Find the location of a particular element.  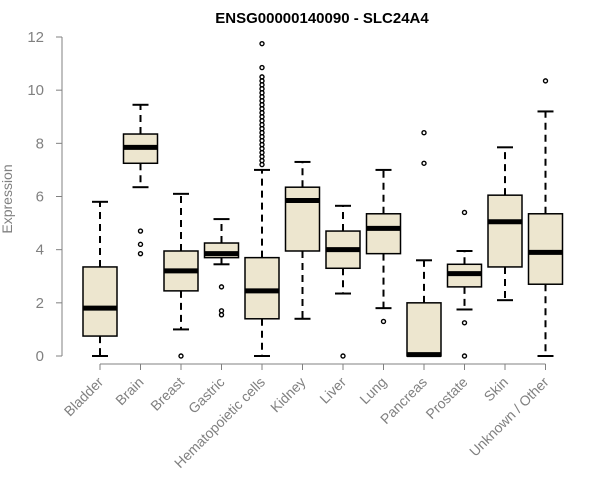

y-tick-label: 0 is located at coordinates (40, 356).